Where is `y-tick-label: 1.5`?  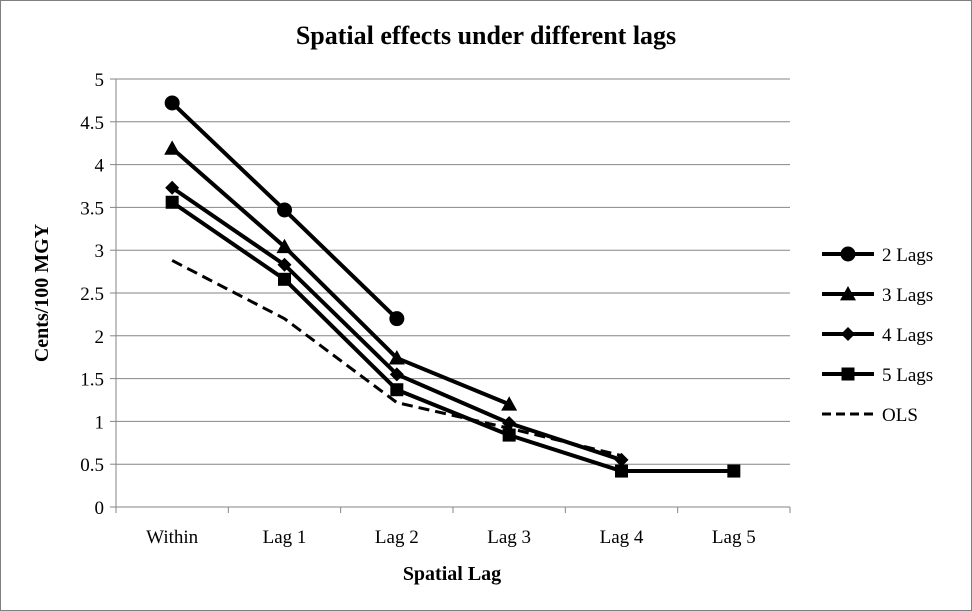 y-tick-label: 1.5 is located at coordinates (92, 380).